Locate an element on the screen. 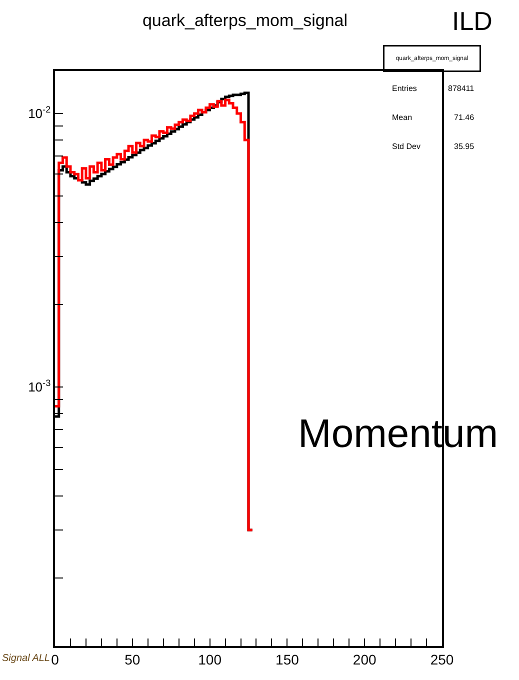  text: 71.46 is located at coordinates (464, 117).